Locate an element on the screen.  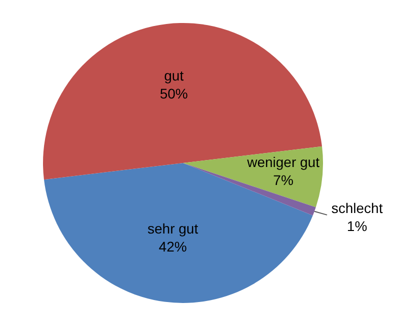
data-label: 50% is located at coordinates (174, 94).